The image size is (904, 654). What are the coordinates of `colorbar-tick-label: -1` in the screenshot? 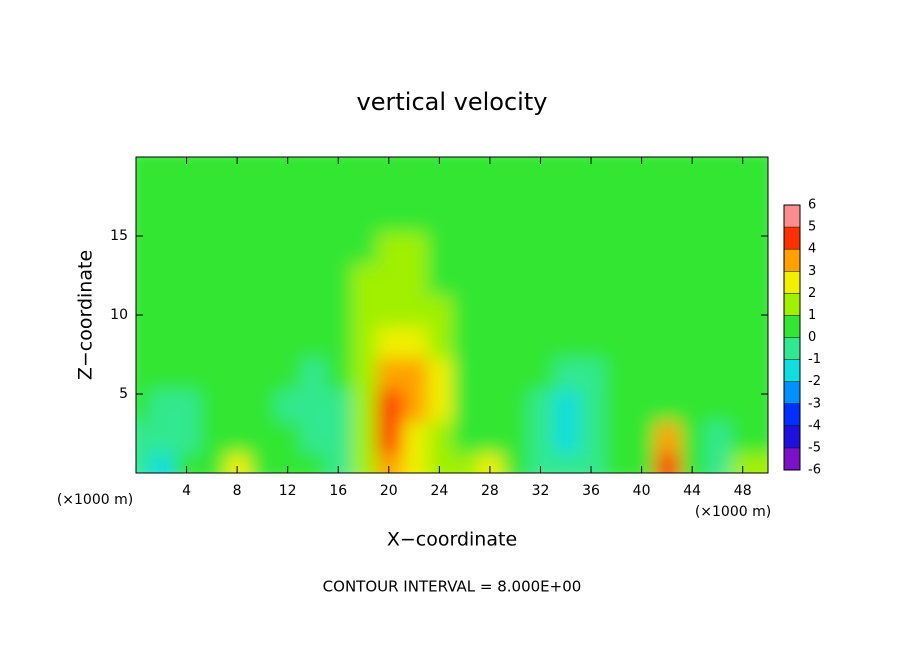 It's located at (814, 359).